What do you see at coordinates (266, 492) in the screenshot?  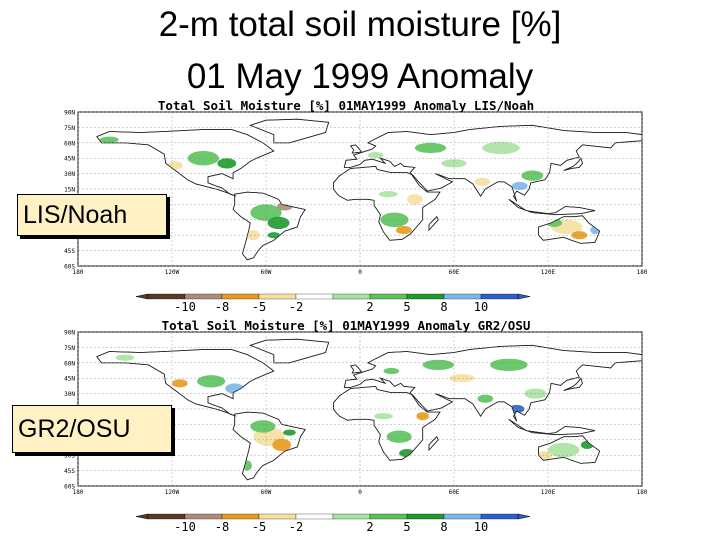 I see `lon-tick-label: 60W` at bounding box center [266, 492].